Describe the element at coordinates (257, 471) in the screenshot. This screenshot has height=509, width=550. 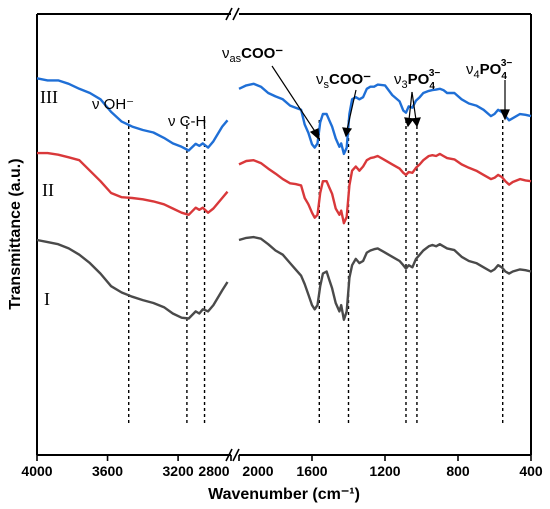
I see `x-tick-label-2000: 2000` at that location.